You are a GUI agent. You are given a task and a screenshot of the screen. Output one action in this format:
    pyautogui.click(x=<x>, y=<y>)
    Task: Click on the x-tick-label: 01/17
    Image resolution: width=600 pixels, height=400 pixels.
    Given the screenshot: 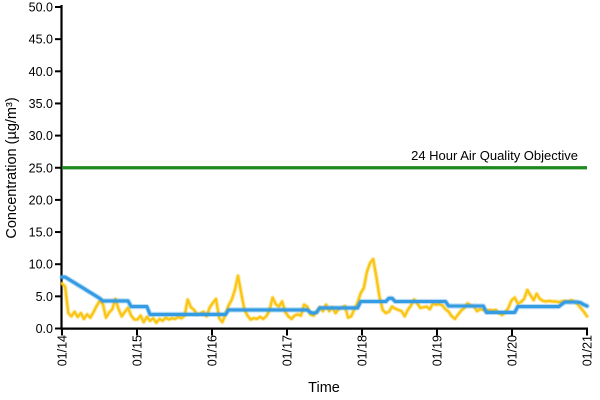 What is the action you would take?
    pyautogui.click(x=288, y=350)
    